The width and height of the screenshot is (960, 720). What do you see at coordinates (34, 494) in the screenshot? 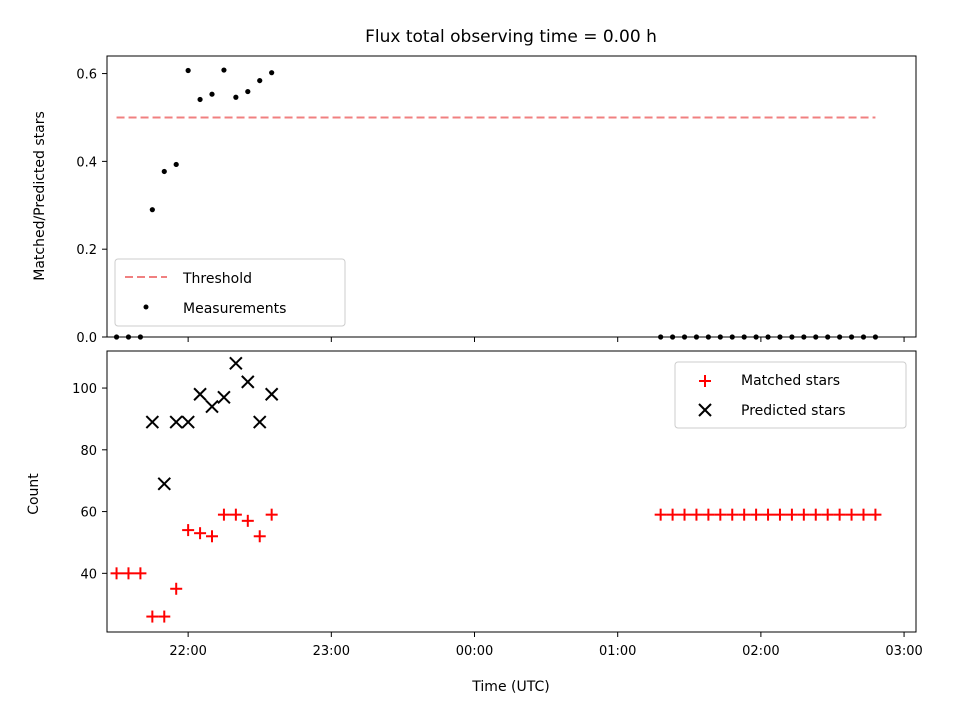
I see `bottom-y-axis-label: Count` at bounding box center [34, 494].